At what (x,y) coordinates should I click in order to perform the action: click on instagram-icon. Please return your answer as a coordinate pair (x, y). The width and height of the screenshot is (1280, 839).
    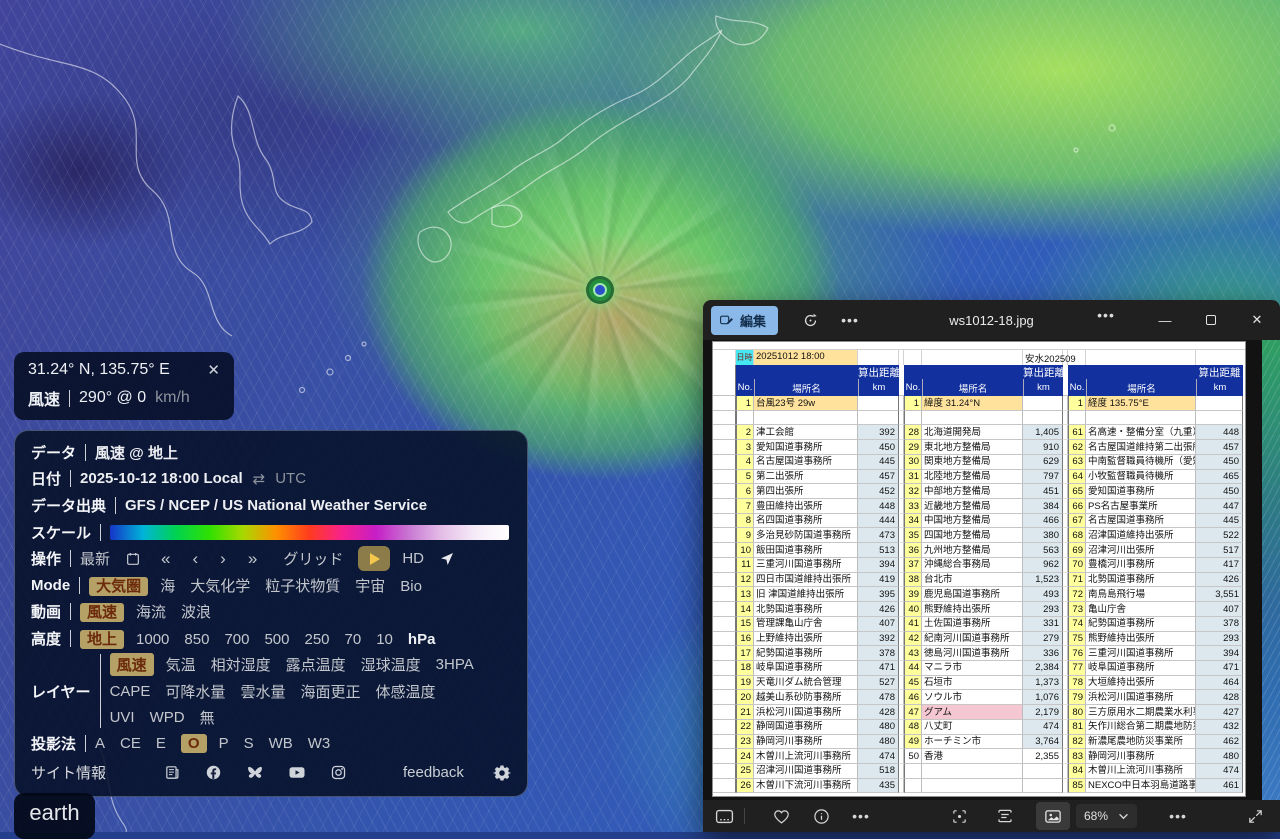
    Looking at the image, I should click on (338, 772).